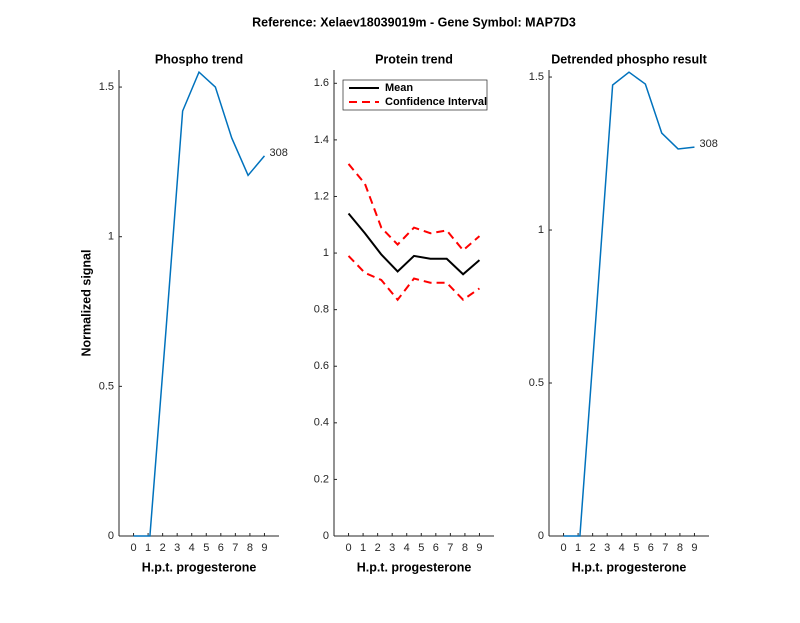 Image resolution: width=800 pixels, height=623 pixels. Describe the element at coordinates (321, 196) in the screenshot. I see `y-tick-label: 1.2` at that location.